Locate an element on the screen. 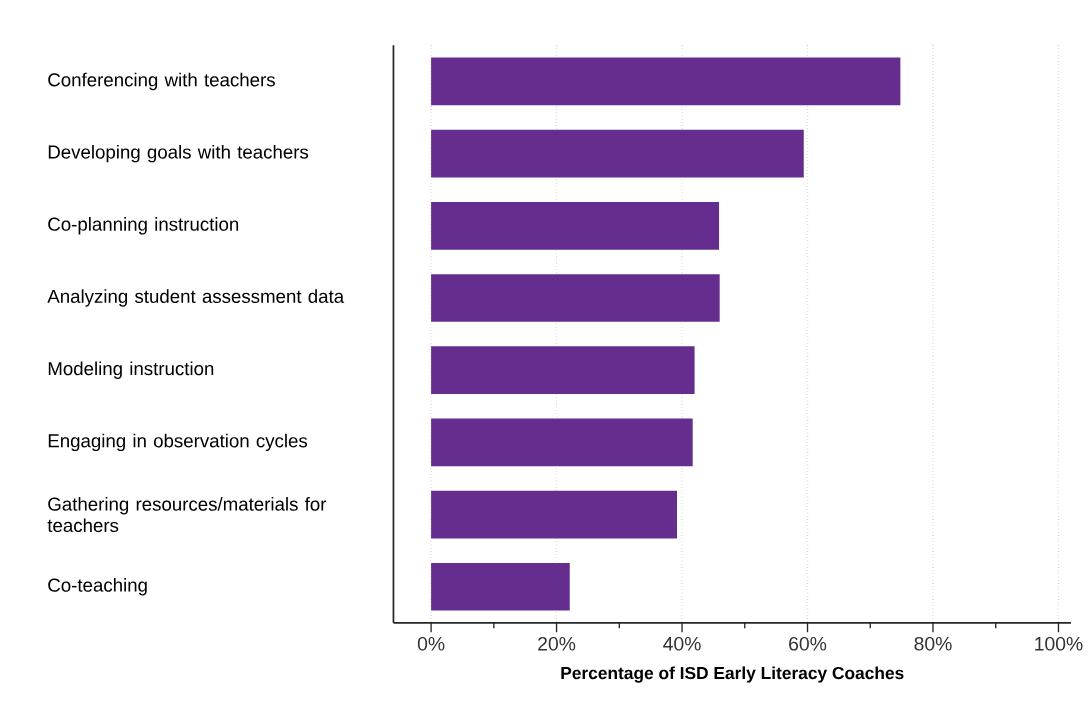 The width and height of the screenshot is (1091, 706). x-tick-label: 20% is located at coordinates (557, 644).